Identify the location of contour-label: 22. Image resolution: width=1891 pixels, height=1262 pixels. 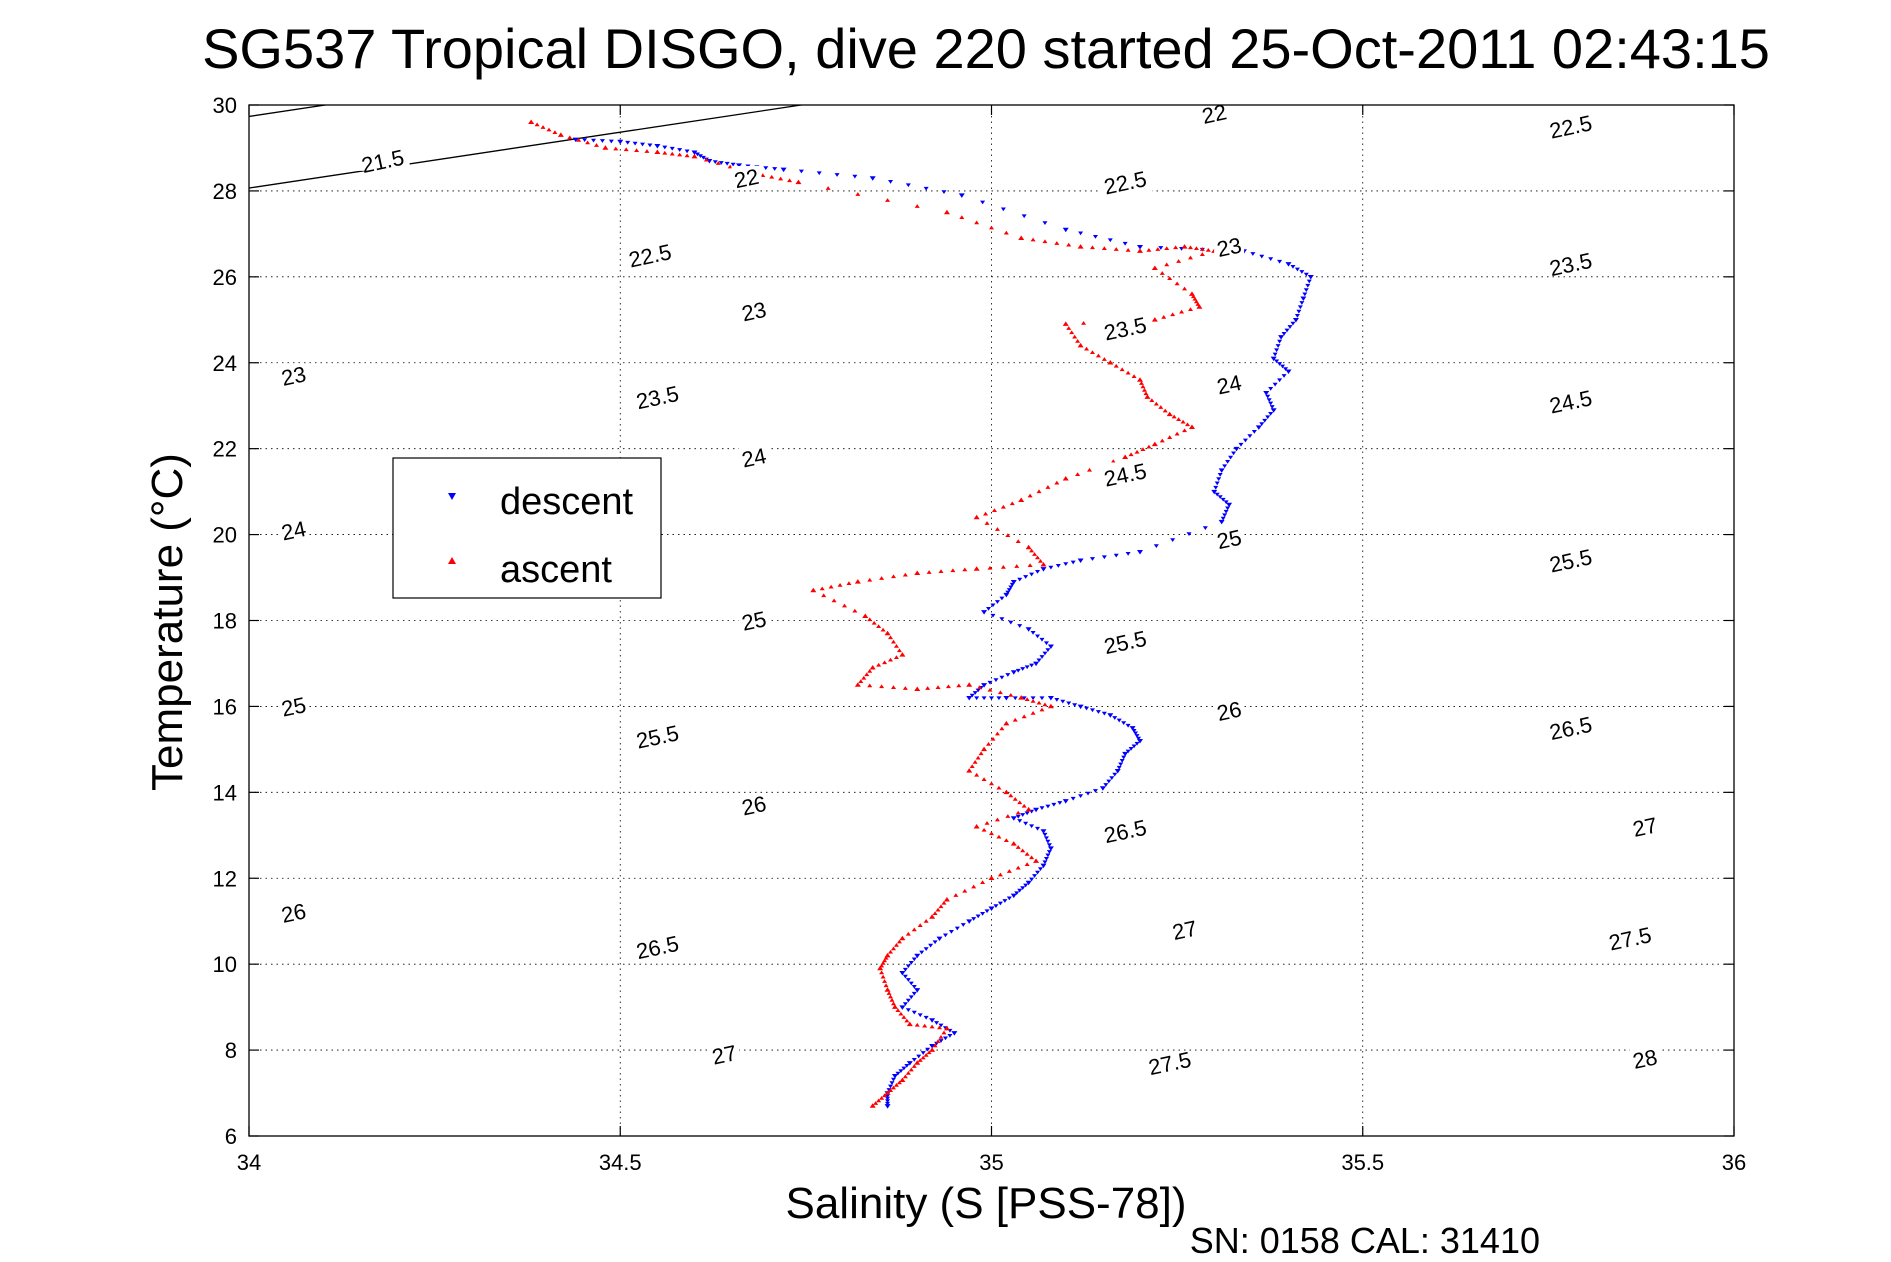
(1214, 114).